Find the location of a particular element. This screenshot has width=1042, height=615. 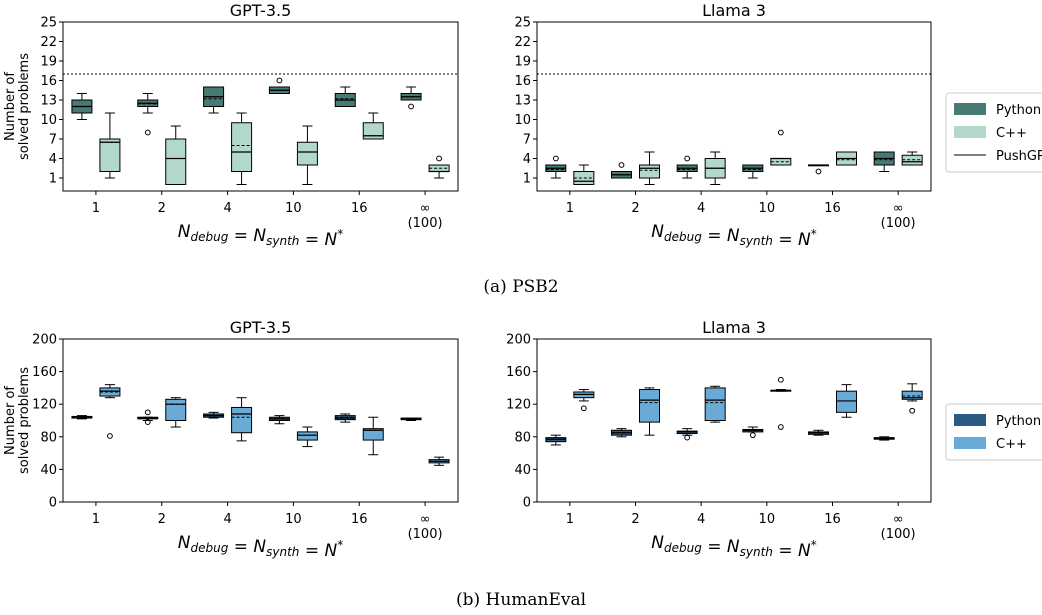

y-tick-label: 13 is located at coordinates (48, 101).